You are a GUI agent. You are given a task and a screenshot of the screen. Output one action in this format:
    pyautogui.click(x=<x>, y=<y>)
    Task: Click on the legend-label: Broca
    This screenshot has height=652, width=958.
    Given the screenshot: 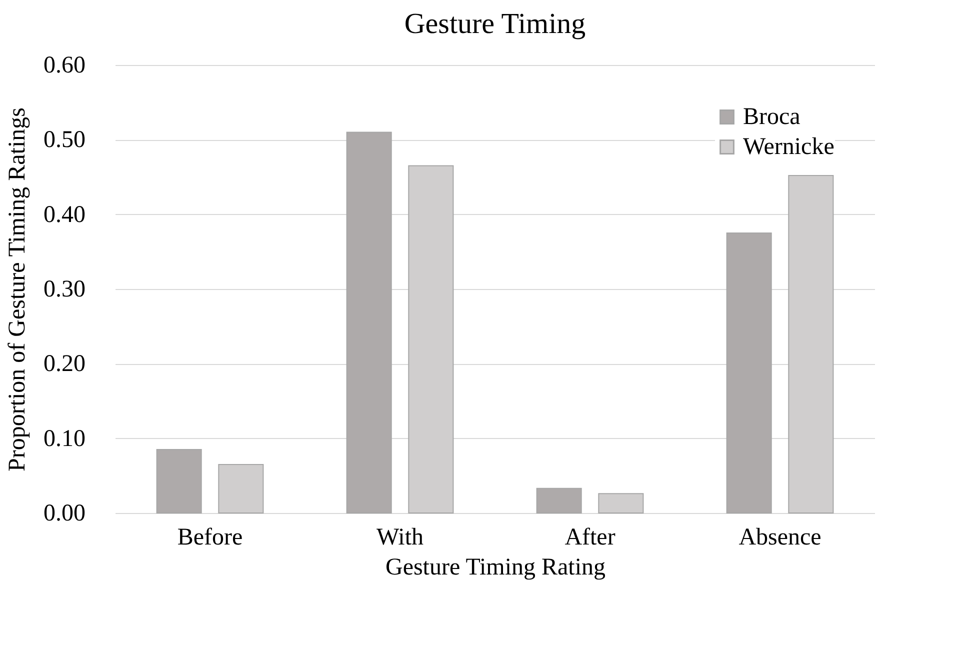 What is the action you would take?
    pyautogui.click(x=772, y=117)
    